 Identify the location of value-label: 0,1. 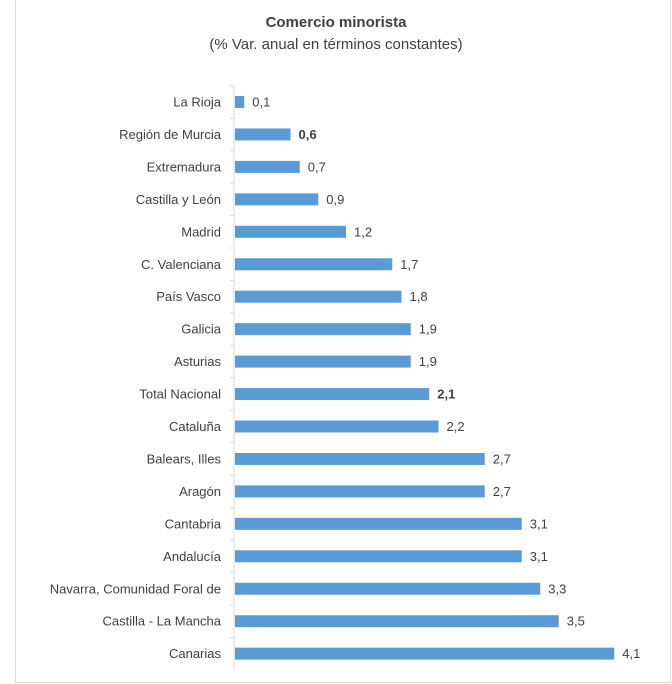
(261, 102).